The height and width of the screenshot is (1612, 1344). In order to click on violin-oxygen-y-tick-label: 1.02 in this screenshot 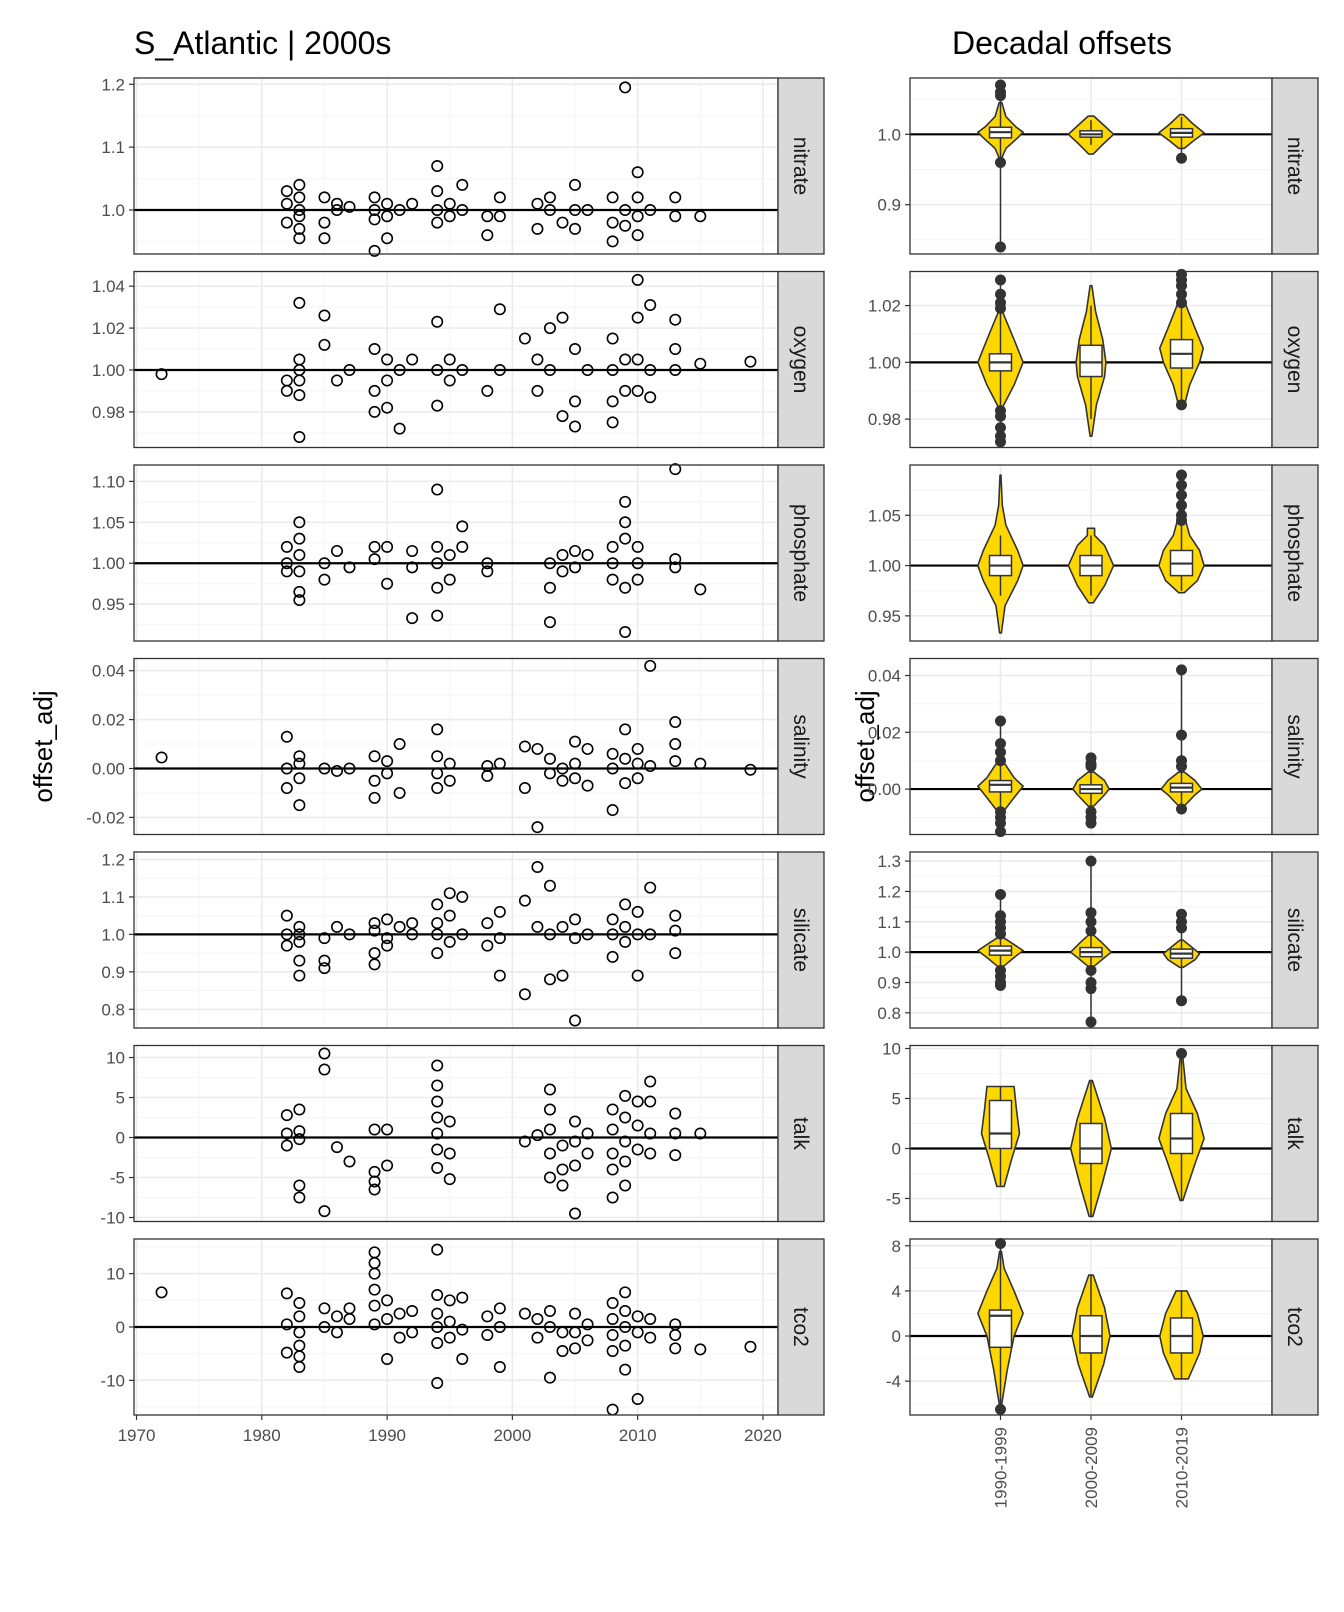, I will do `click(884, 306)`.